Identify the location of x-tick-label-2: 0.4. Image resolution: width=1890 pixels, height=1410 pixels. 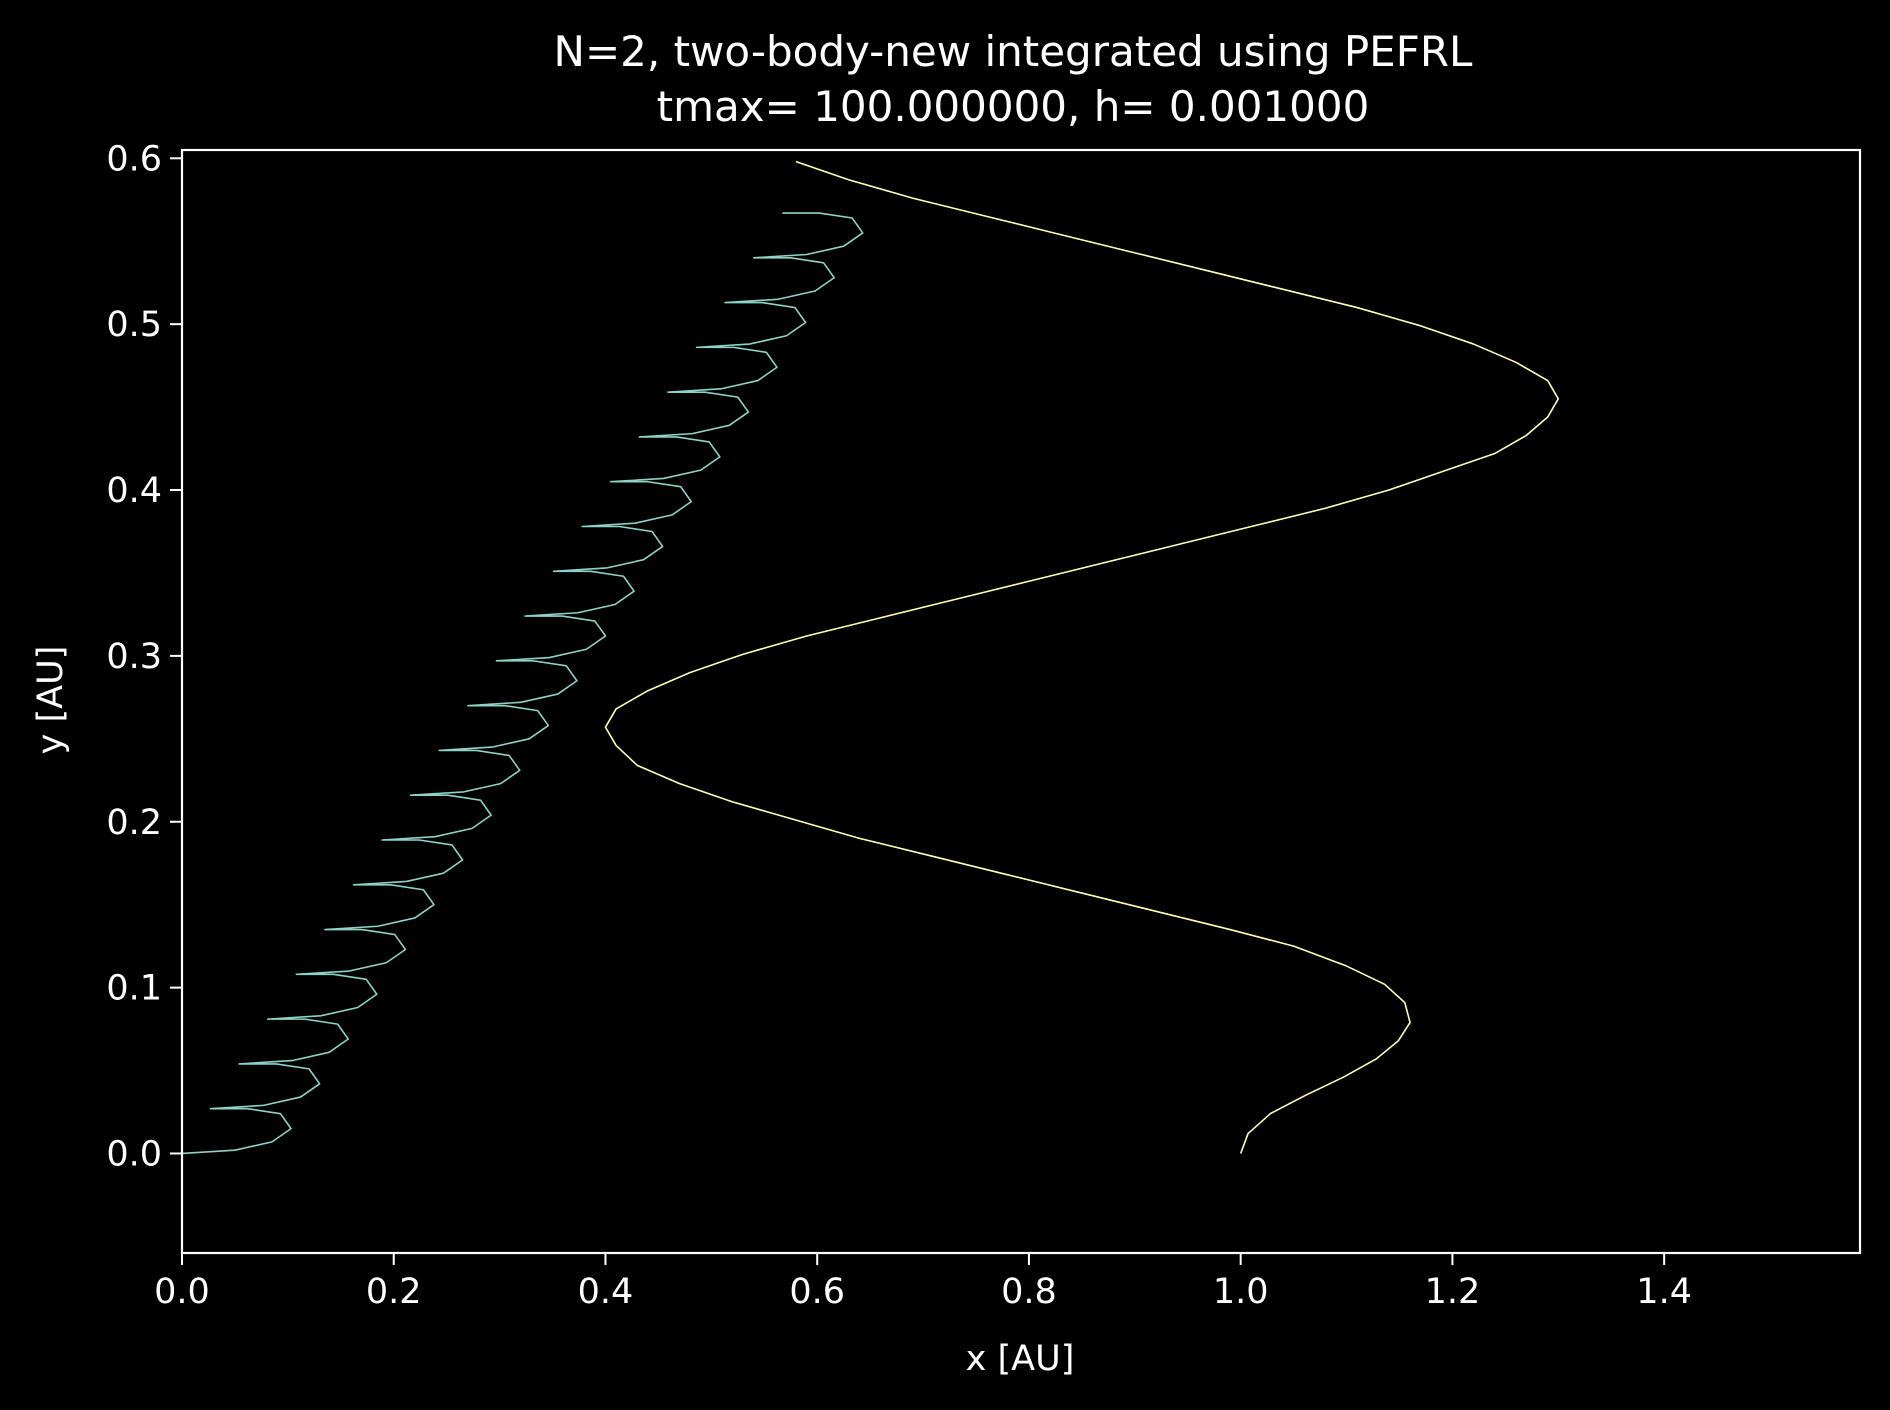
(606, 1292).